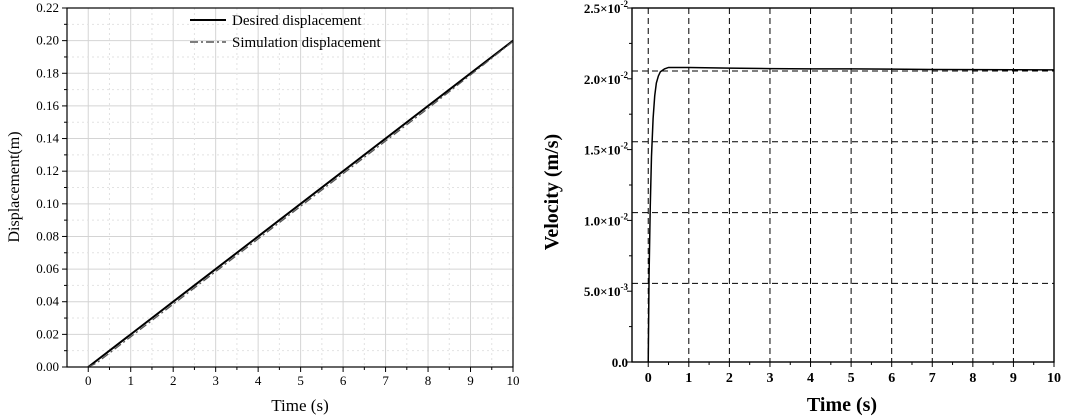 The width and height of the screenshot is (1065, 417). I want to click on y-tick-label: 0.14, so click(47, 138).